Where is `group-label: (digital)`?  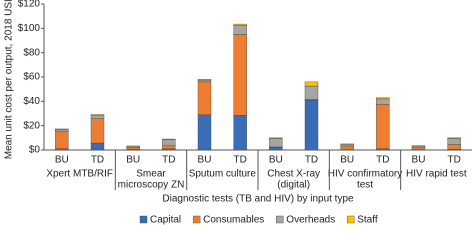 group-label: (digital) is located at coordinates (293, 185).